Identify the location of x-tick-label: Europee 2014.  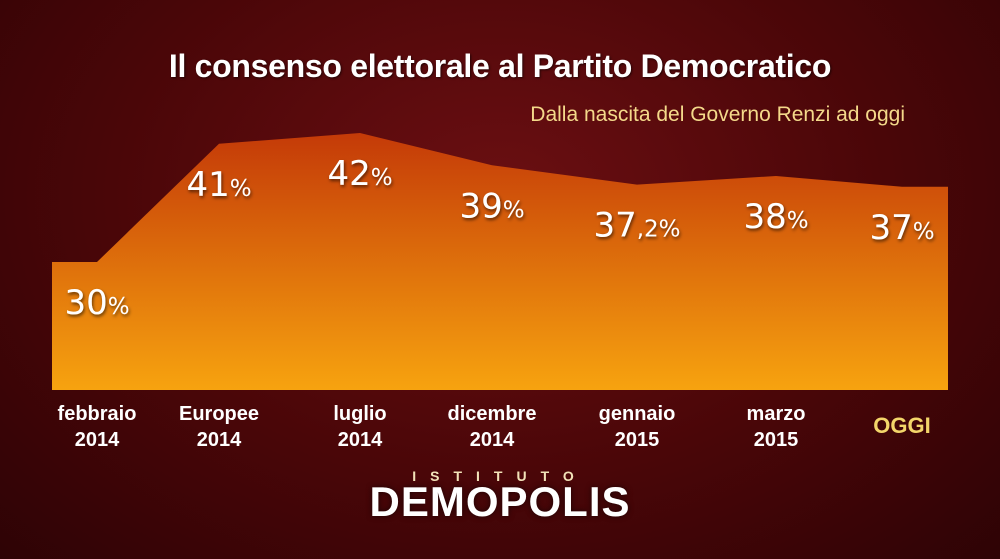
(219, 427).